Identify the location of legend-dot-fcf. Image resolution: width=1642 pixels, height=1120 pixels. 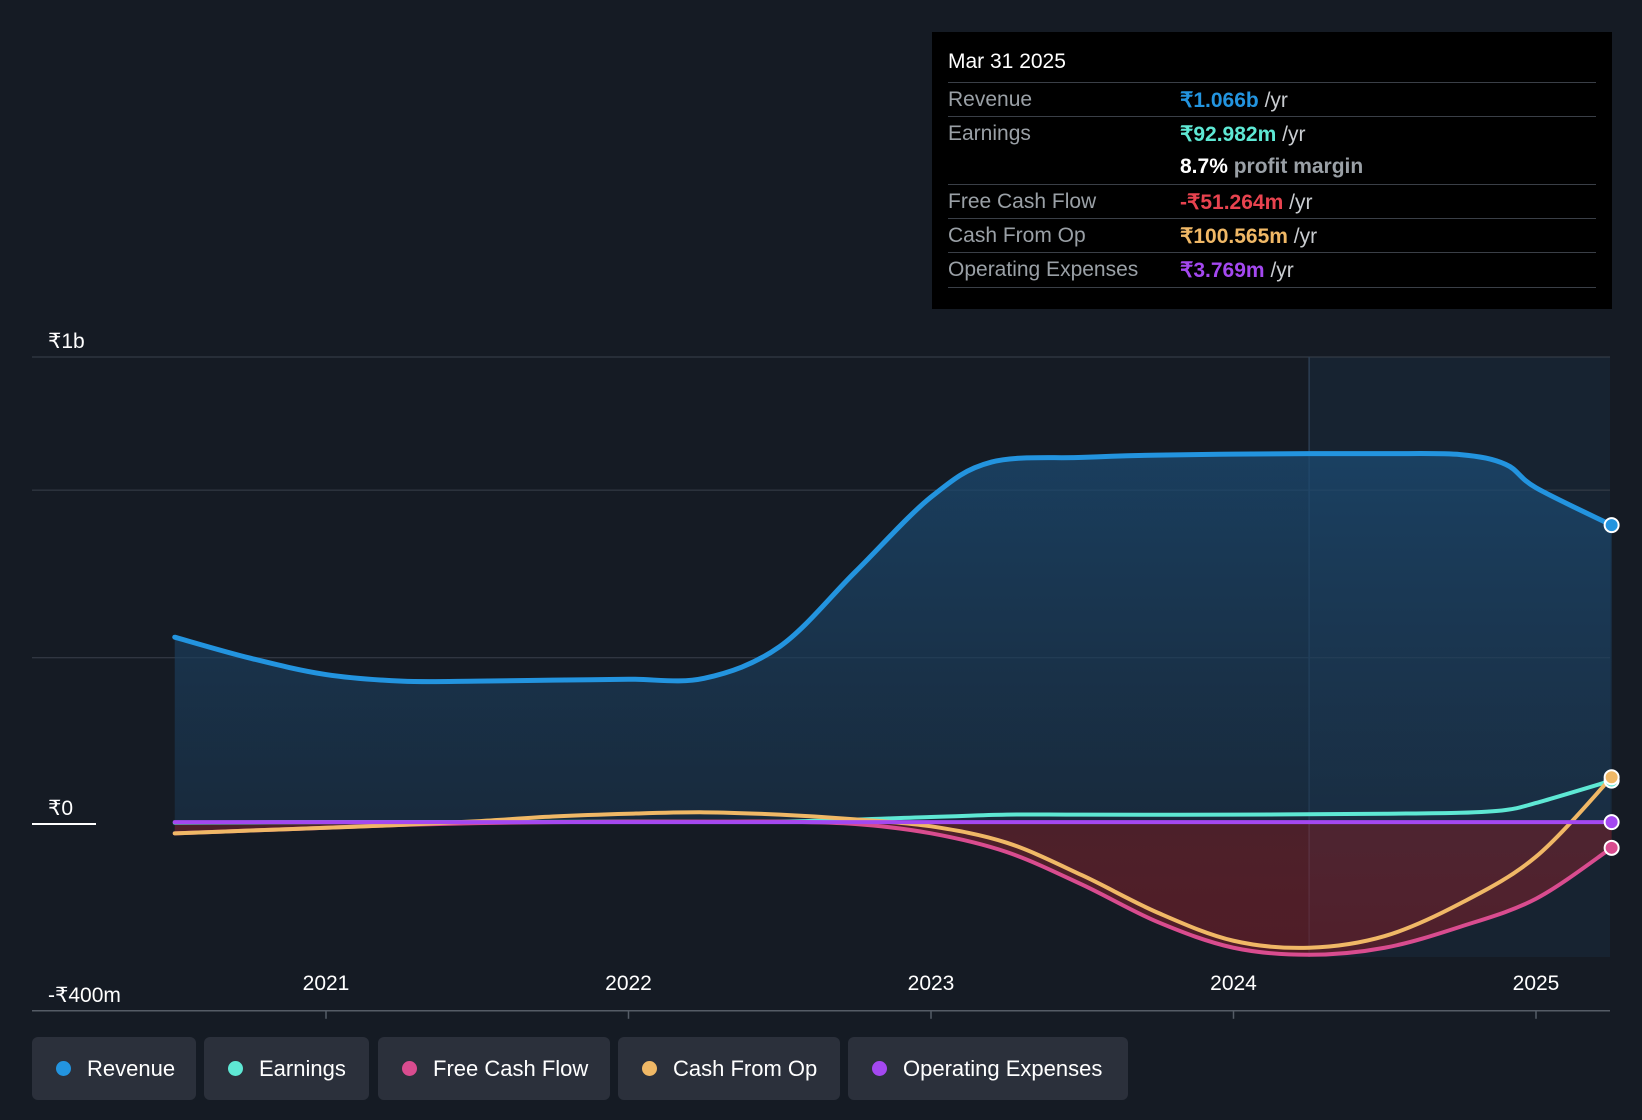
(409, 1068).